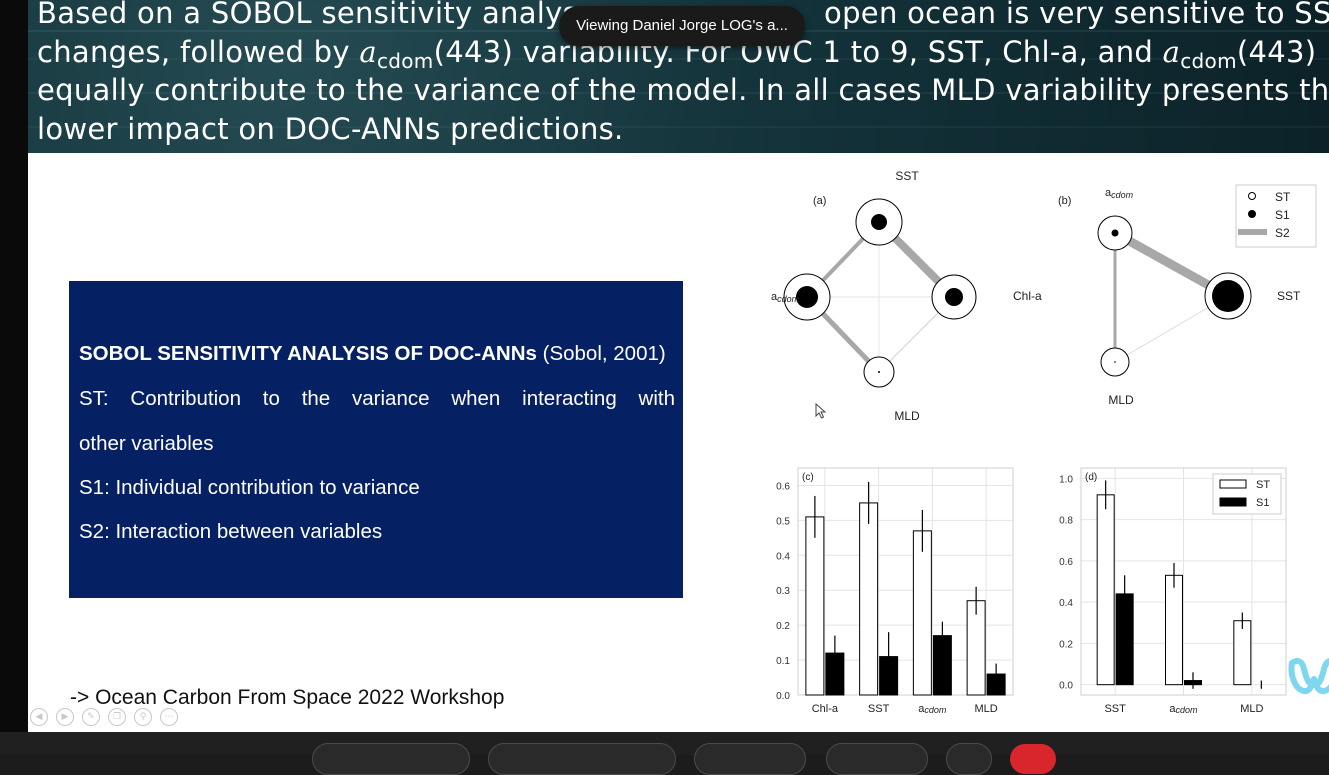  Describe the element at coordinates (39, 717) in the screenshot. I see `previous-icon: ◀` at that location.